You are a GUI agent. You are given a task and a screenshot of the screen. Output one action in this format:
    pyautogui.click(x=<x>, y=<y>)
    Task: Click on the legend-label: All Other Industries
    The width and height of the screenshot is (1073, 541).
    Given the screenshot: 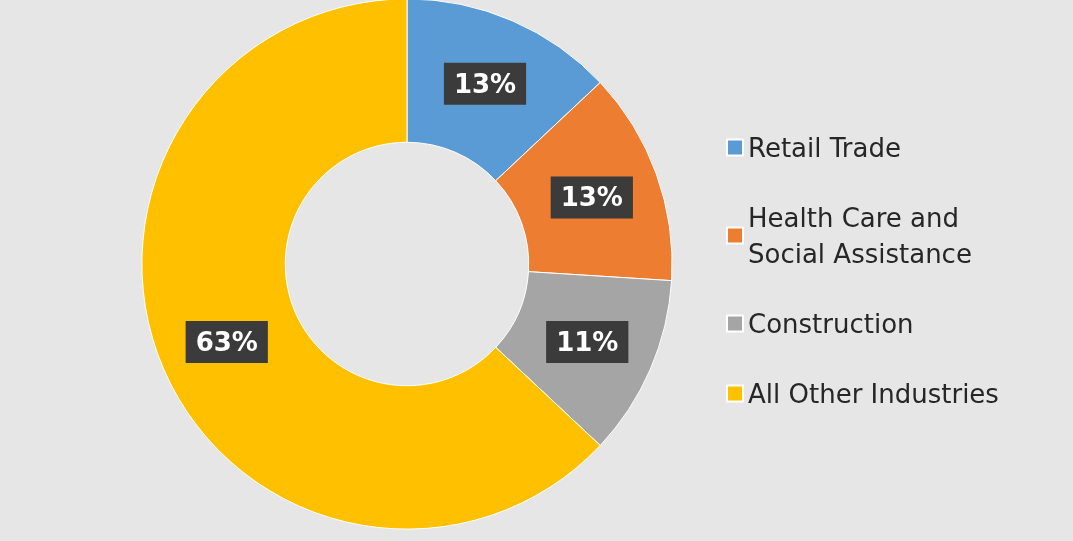 What is the action you would take?
    pyautogui.click(x=873, y=393)
    